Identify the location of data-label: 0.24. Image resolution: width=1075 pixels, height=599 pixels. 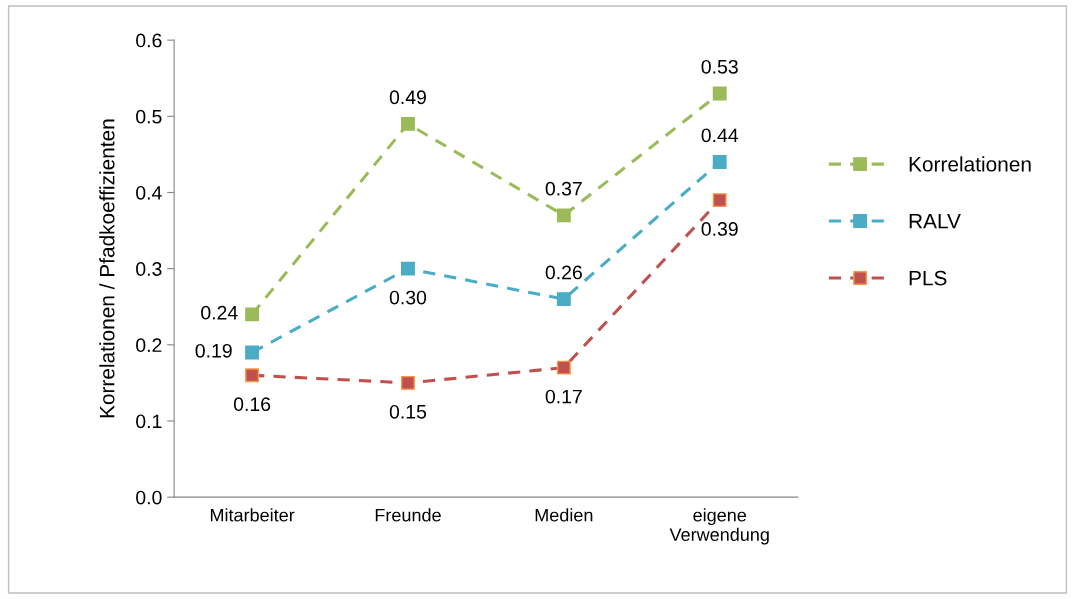
(219, 312).